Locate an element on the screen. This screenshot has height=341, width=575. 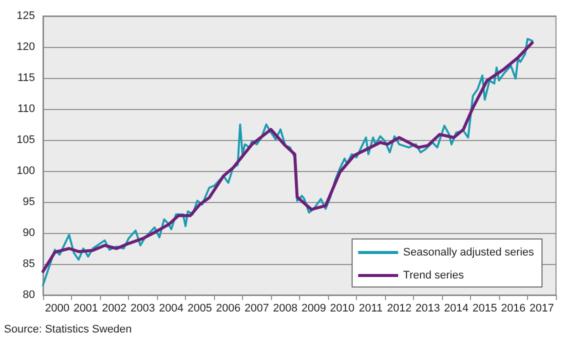
x-tick-label: 2009 is located at coordinates (314, 308).